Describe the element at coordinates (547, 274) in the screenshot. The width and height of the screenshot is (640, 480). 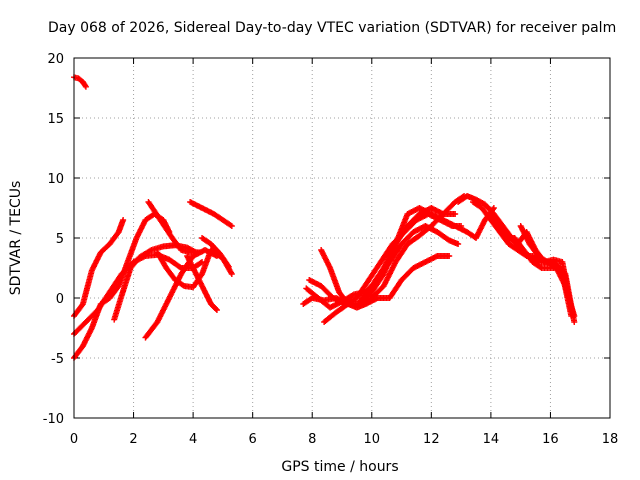
I see `series-s22` at that location.